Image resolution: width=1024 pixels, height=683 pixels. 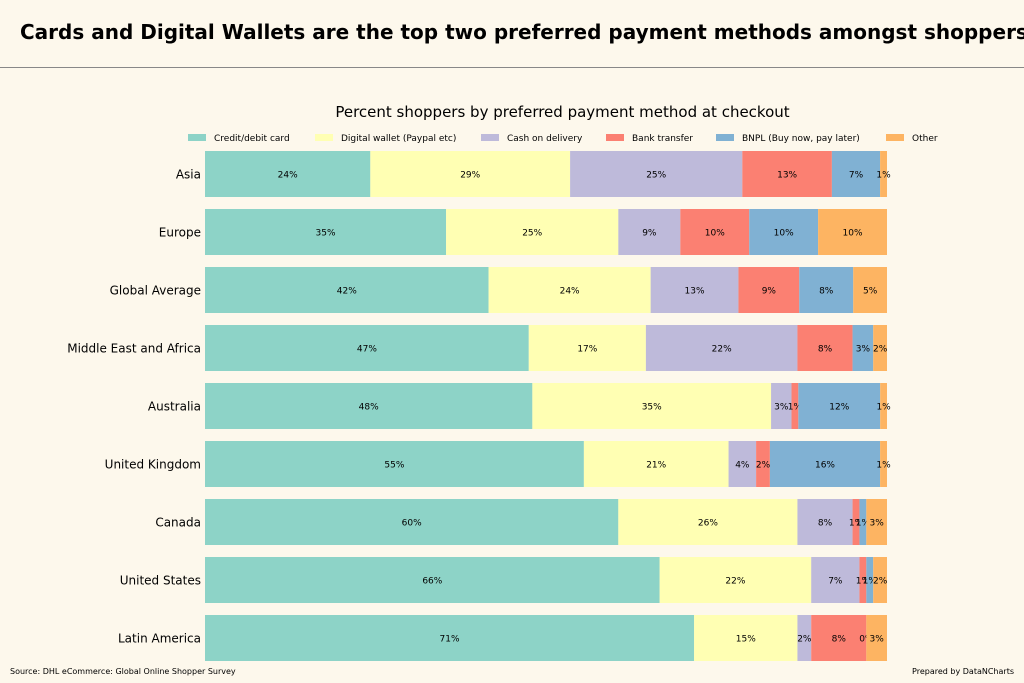 I want to click on bar-global-average-bnpl-buy-now-pay-later, so click(x=826, y=290).